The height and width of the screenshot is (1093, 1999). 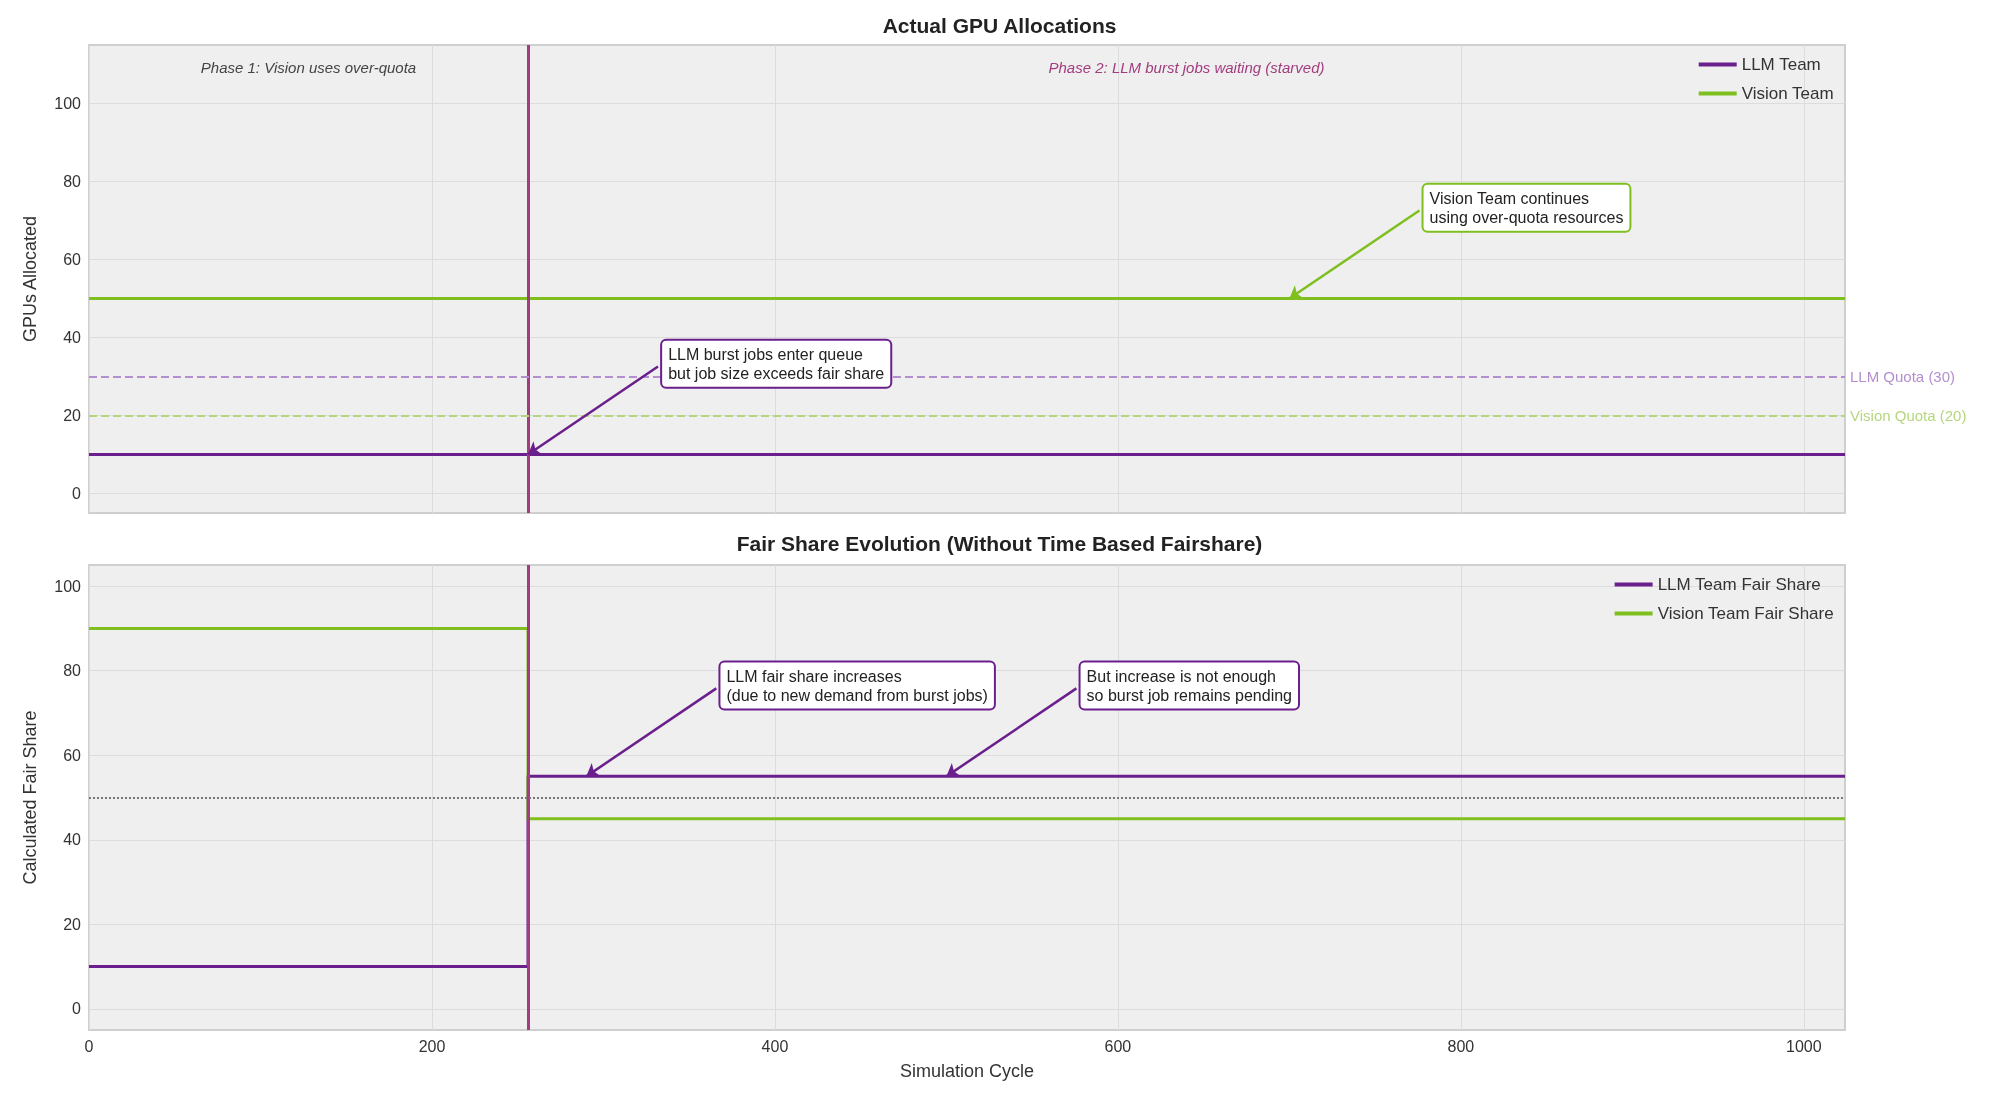 What do you see at coordinates (1186, 67) in the screenshot?
I see `annotation: Phase 2: LLM burst jobs waiting (starved)` at bounding box center [1186, 67].